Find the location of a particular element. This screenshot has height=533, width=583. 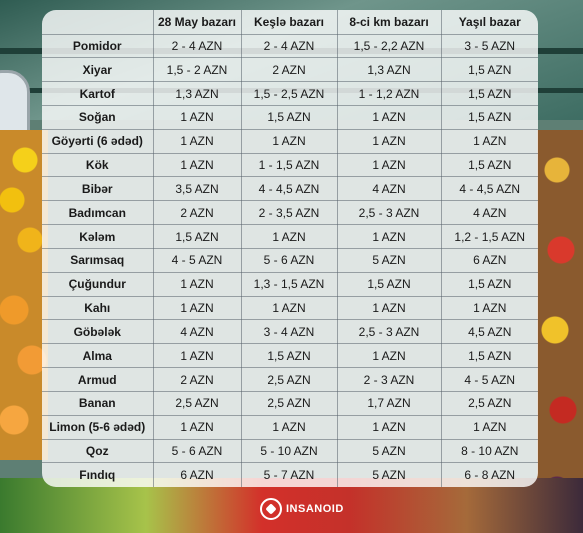

product-name-cell: Armud is located at coordinates (98, 379).